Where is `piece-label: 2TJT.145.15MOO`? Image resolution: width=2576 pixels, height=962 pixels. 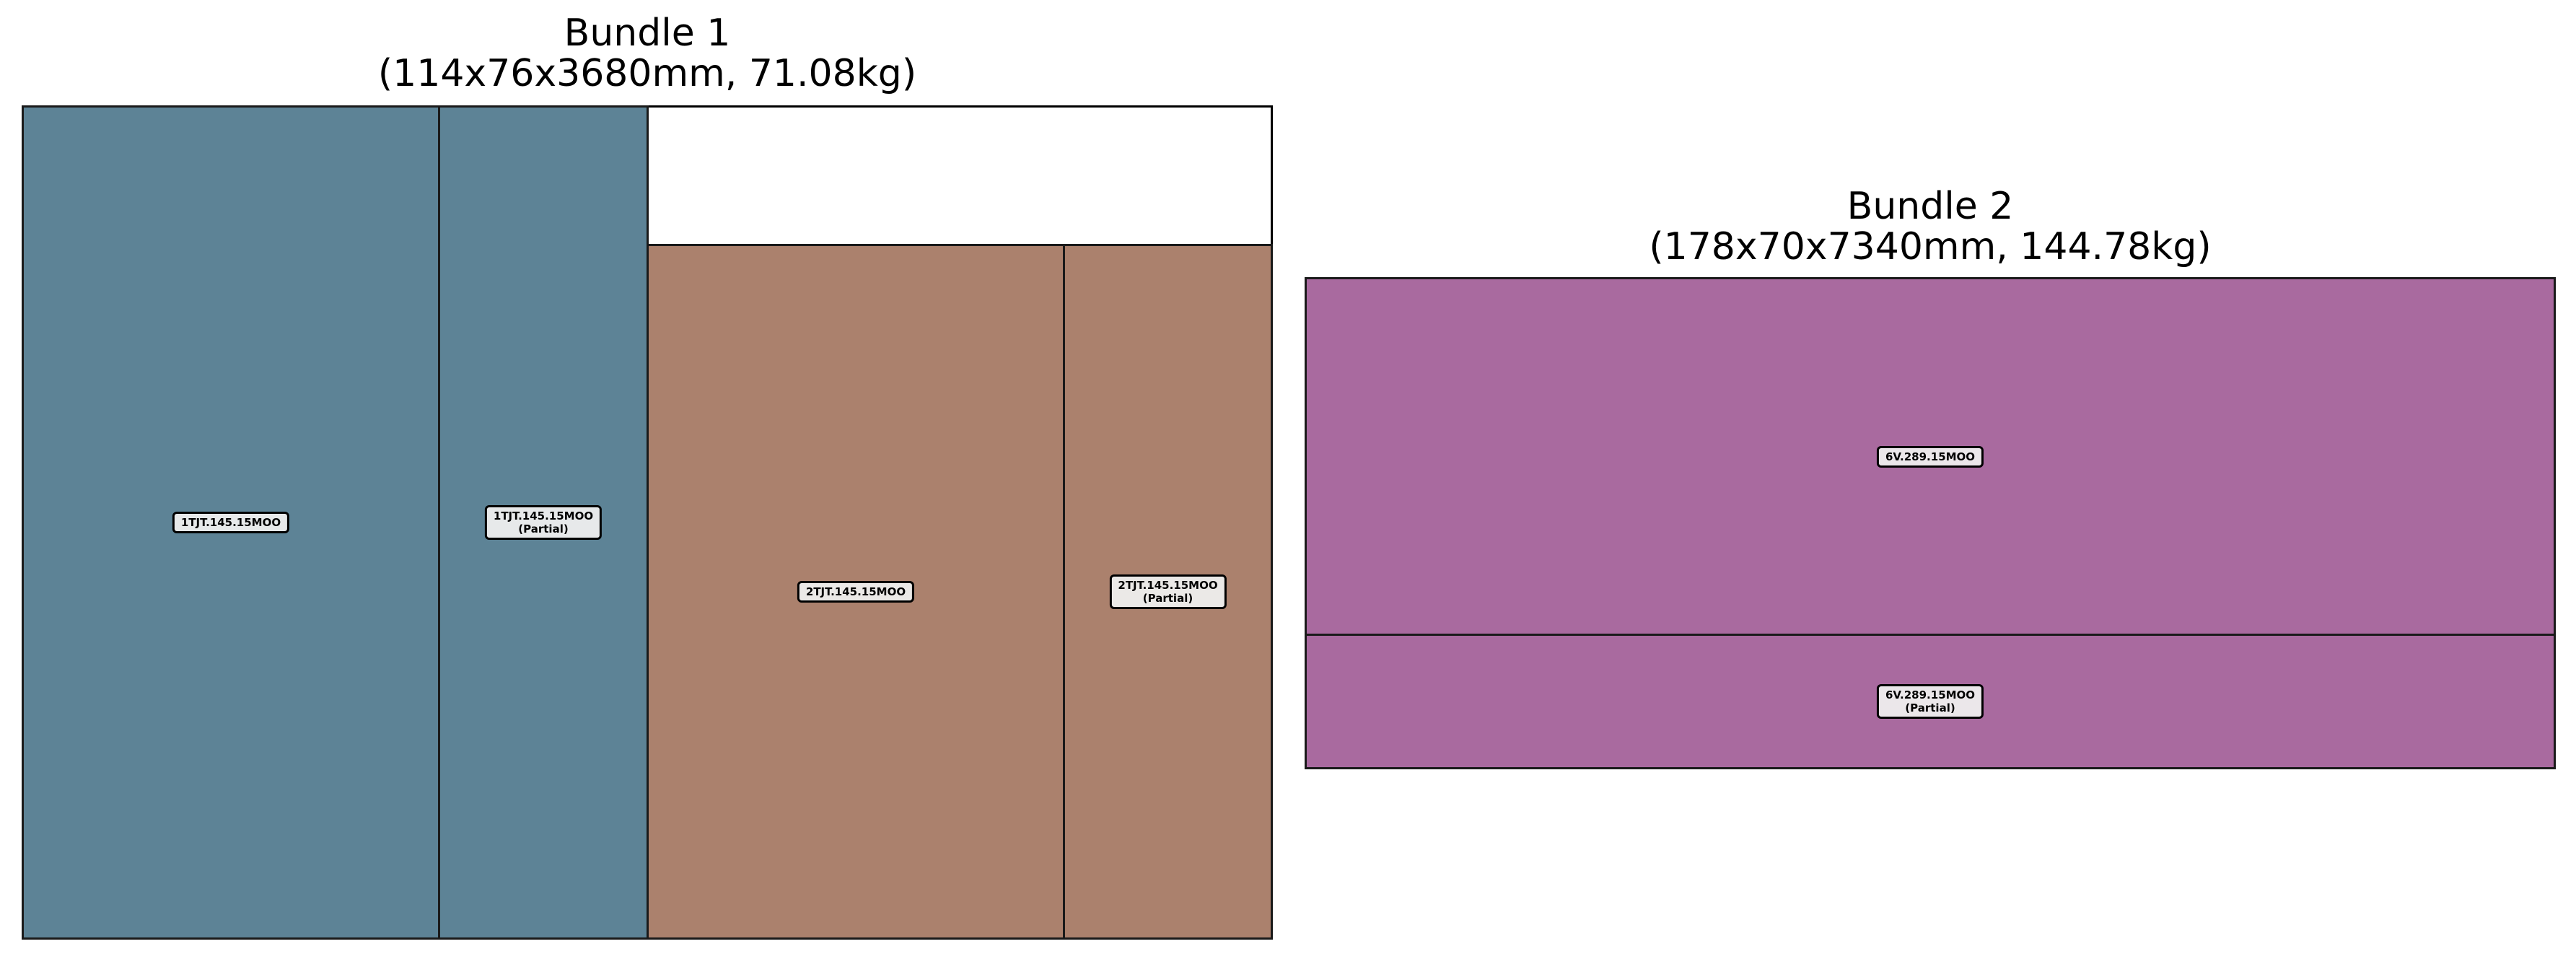 piece-label: 2TJT.145.15MOO is located at coordinates (856, 592).